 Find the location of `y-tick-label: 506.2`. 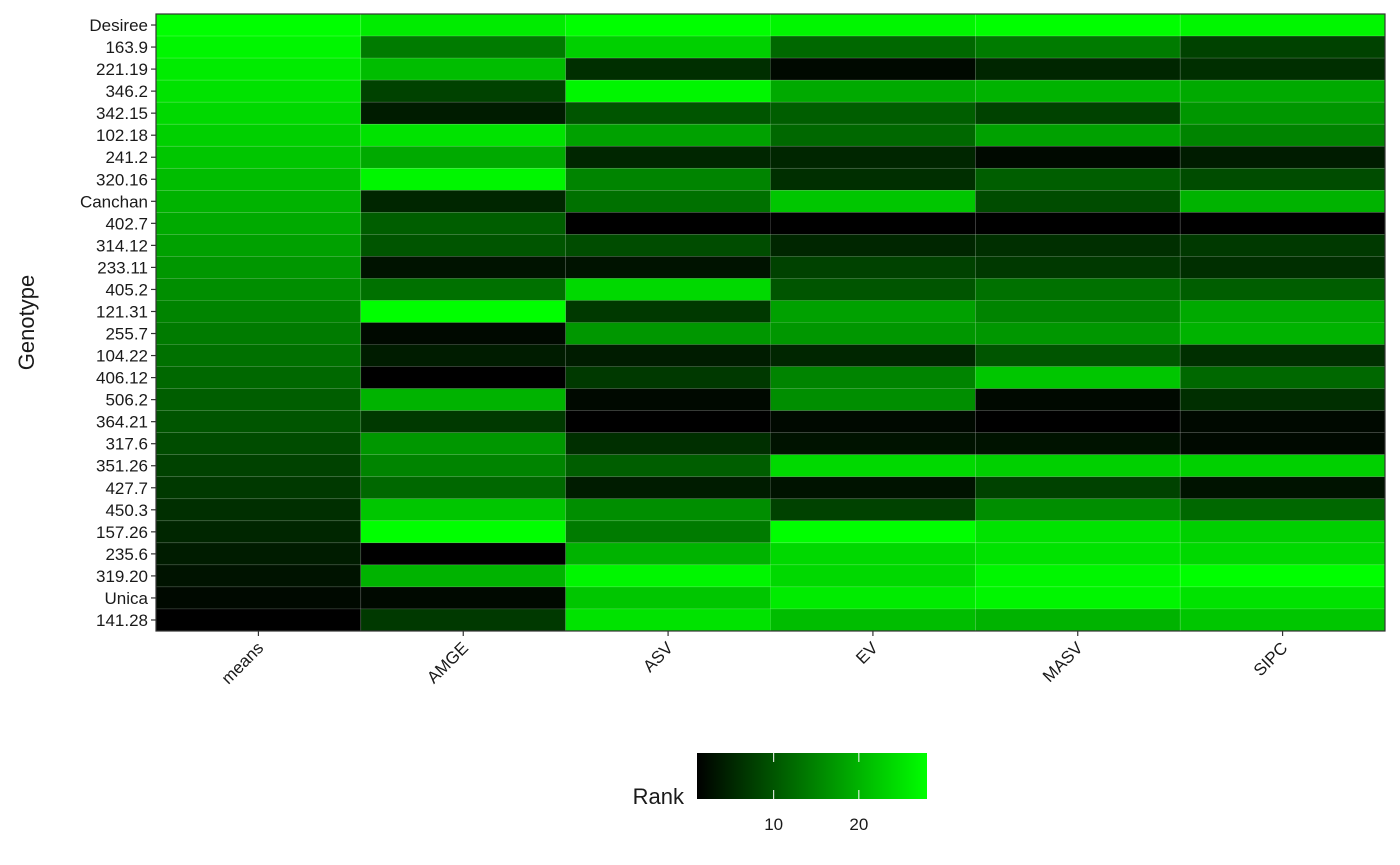

y-tick-label: 506.2 is located at coordinates (126, 400).